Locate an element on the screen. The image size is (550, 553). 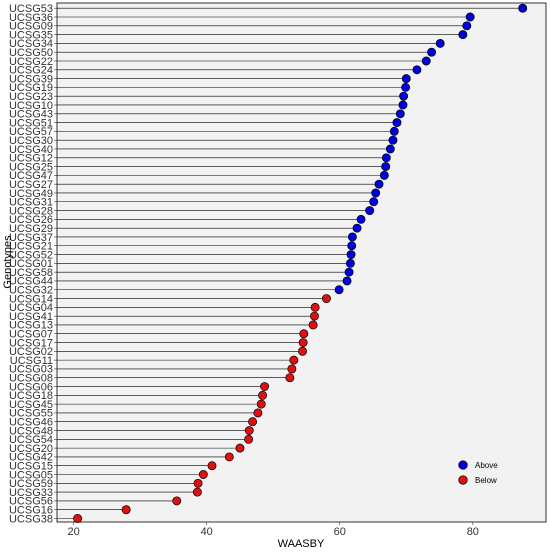
y-tick-label-ucsg13: UCSG13 is located at coordinates (31, 326).